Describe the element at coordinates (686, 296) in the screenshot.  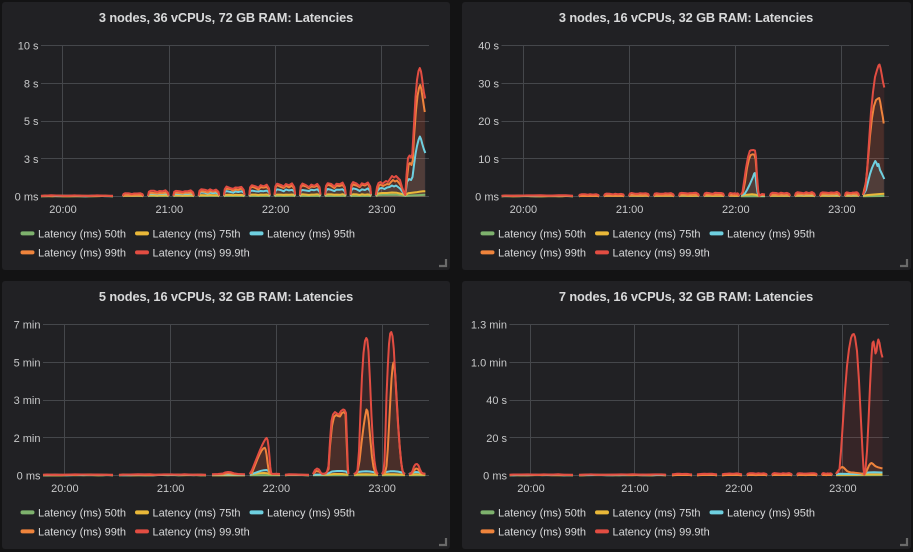
I see `svg-text:7 nodes, 16 vCPUs, 32 GB RAM:: 7 nodes, 16 vCPUs, 32 GB RAM: Latencies` at that location.